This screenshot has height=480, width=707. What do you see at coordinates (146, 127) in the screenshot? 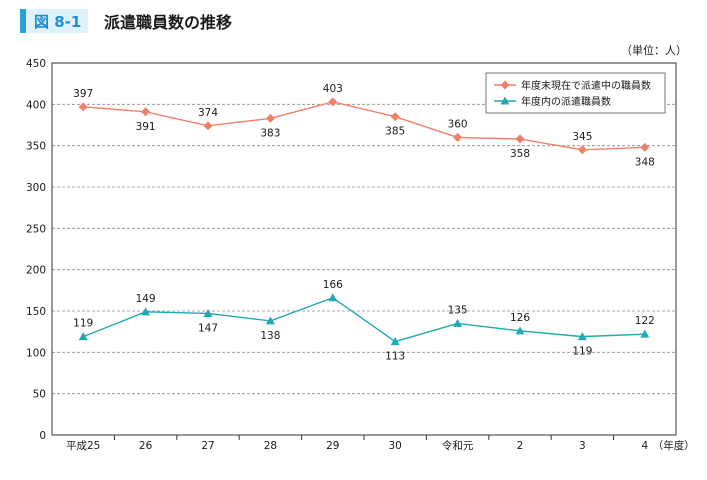
I see `data-label: 391` at bounding box center [146, 127].